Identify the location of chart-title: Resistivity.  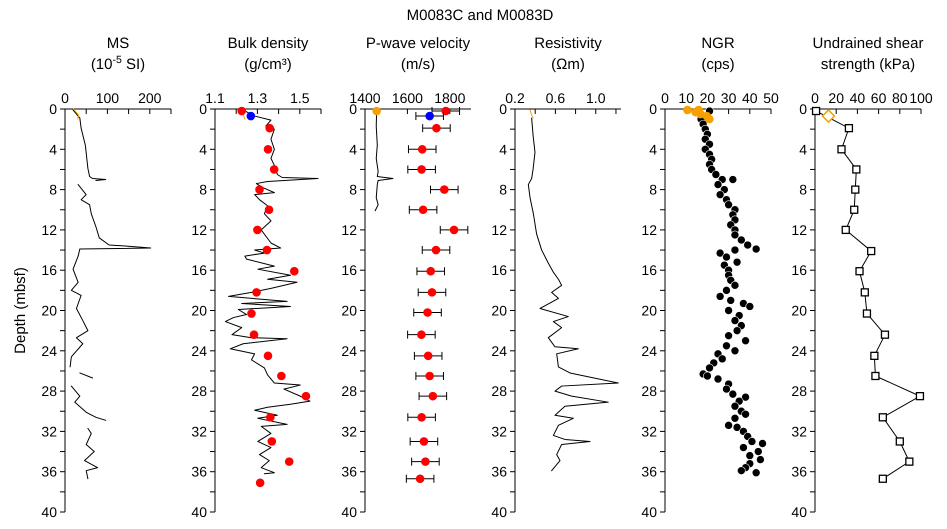
(568, 43).